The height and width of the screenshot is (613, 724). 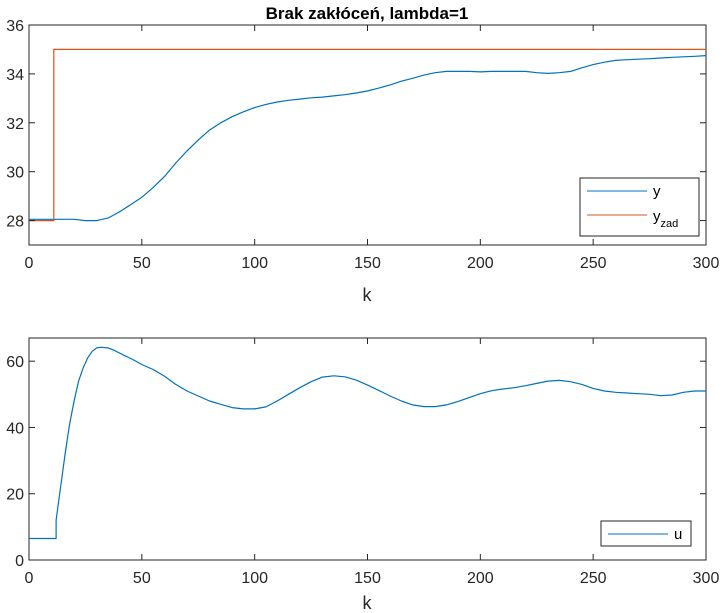 I want to click on bottom-x-tick-label: 250, so click(x=593, y=578).